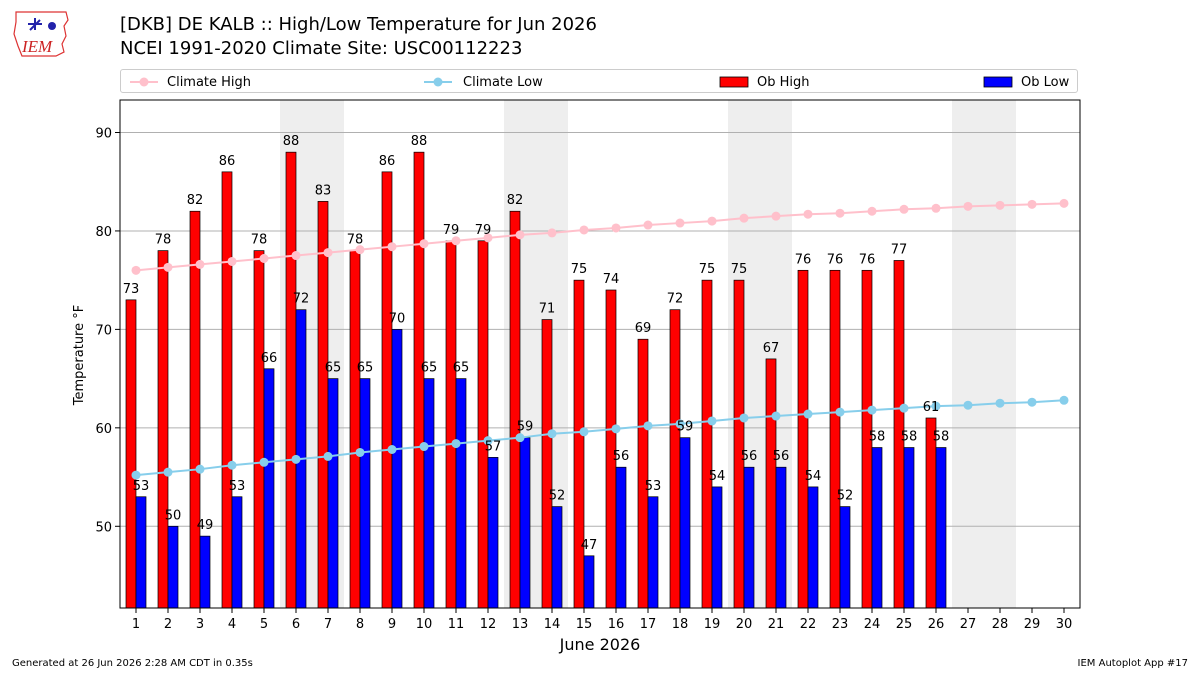  Describe the element at coordinates (744, 624) in the screenshot. I see `x-tick-label: 20` at that location.